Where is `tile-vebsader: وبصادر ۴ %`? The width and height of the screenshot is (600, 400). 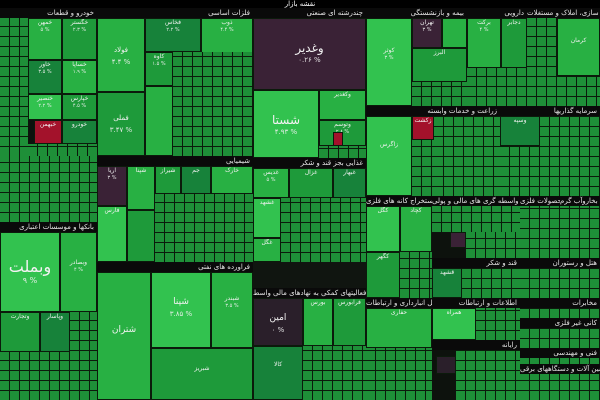
tile-vebsader: وبصادر ۴ % is located at coordinates (78, 272).